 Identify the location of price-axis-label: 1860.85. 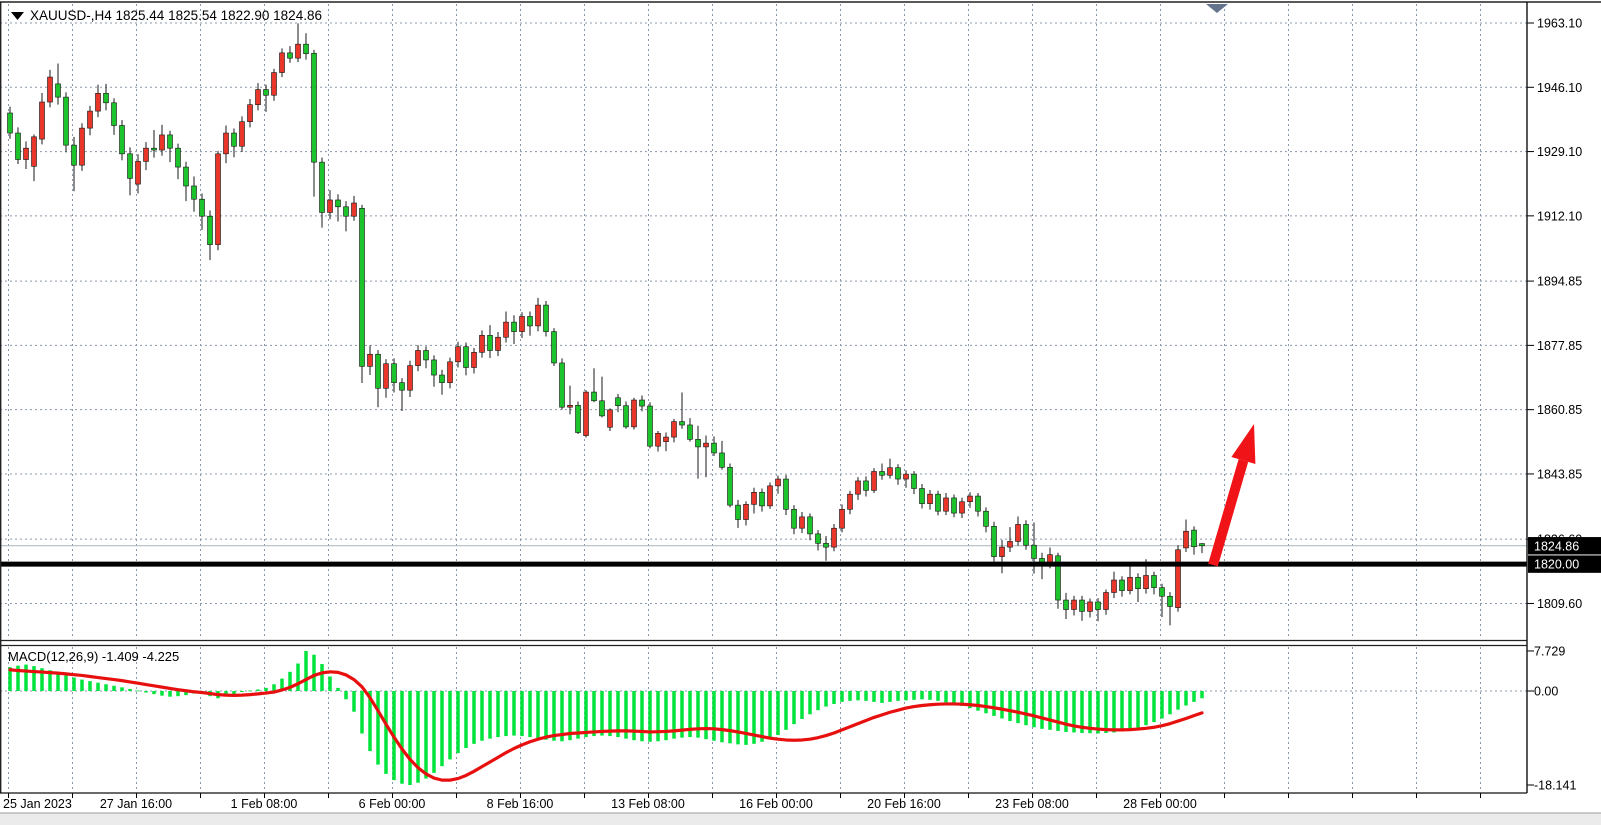
(1559, 410).